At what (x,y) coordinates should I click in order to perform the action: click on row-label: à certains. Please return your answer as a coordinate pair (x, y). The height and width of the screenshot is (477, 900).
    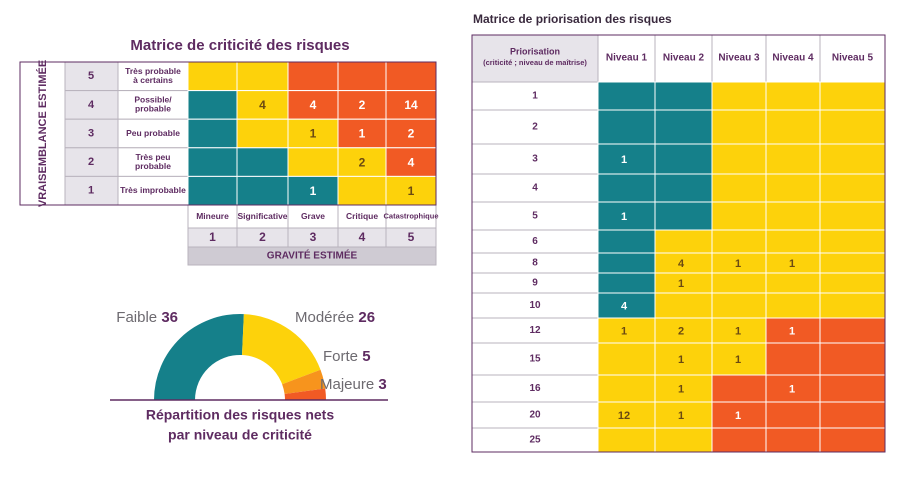
    Looking at the image, I should click on (153, 80).